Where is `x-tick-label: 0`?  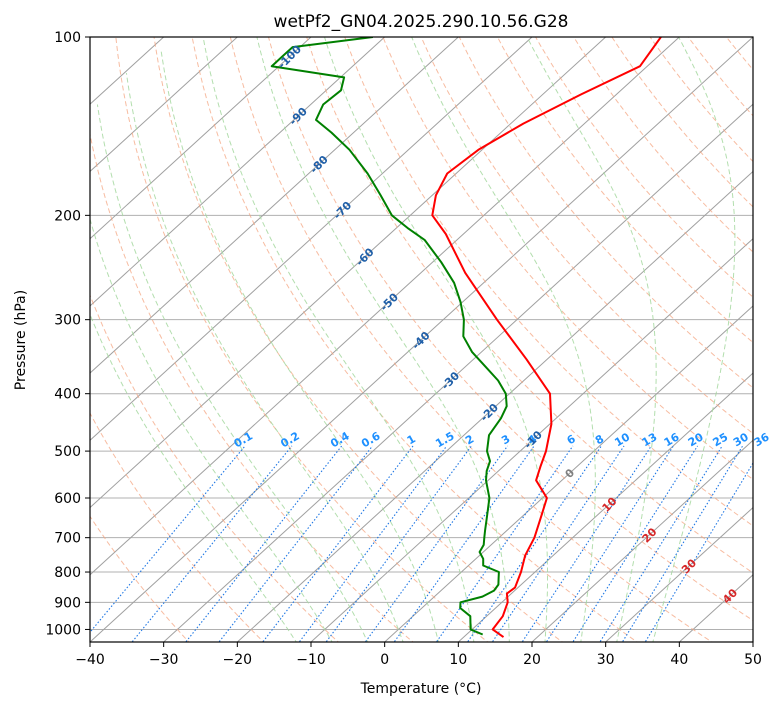
x-tick-label: 0 is located at coordinates (384, 660).